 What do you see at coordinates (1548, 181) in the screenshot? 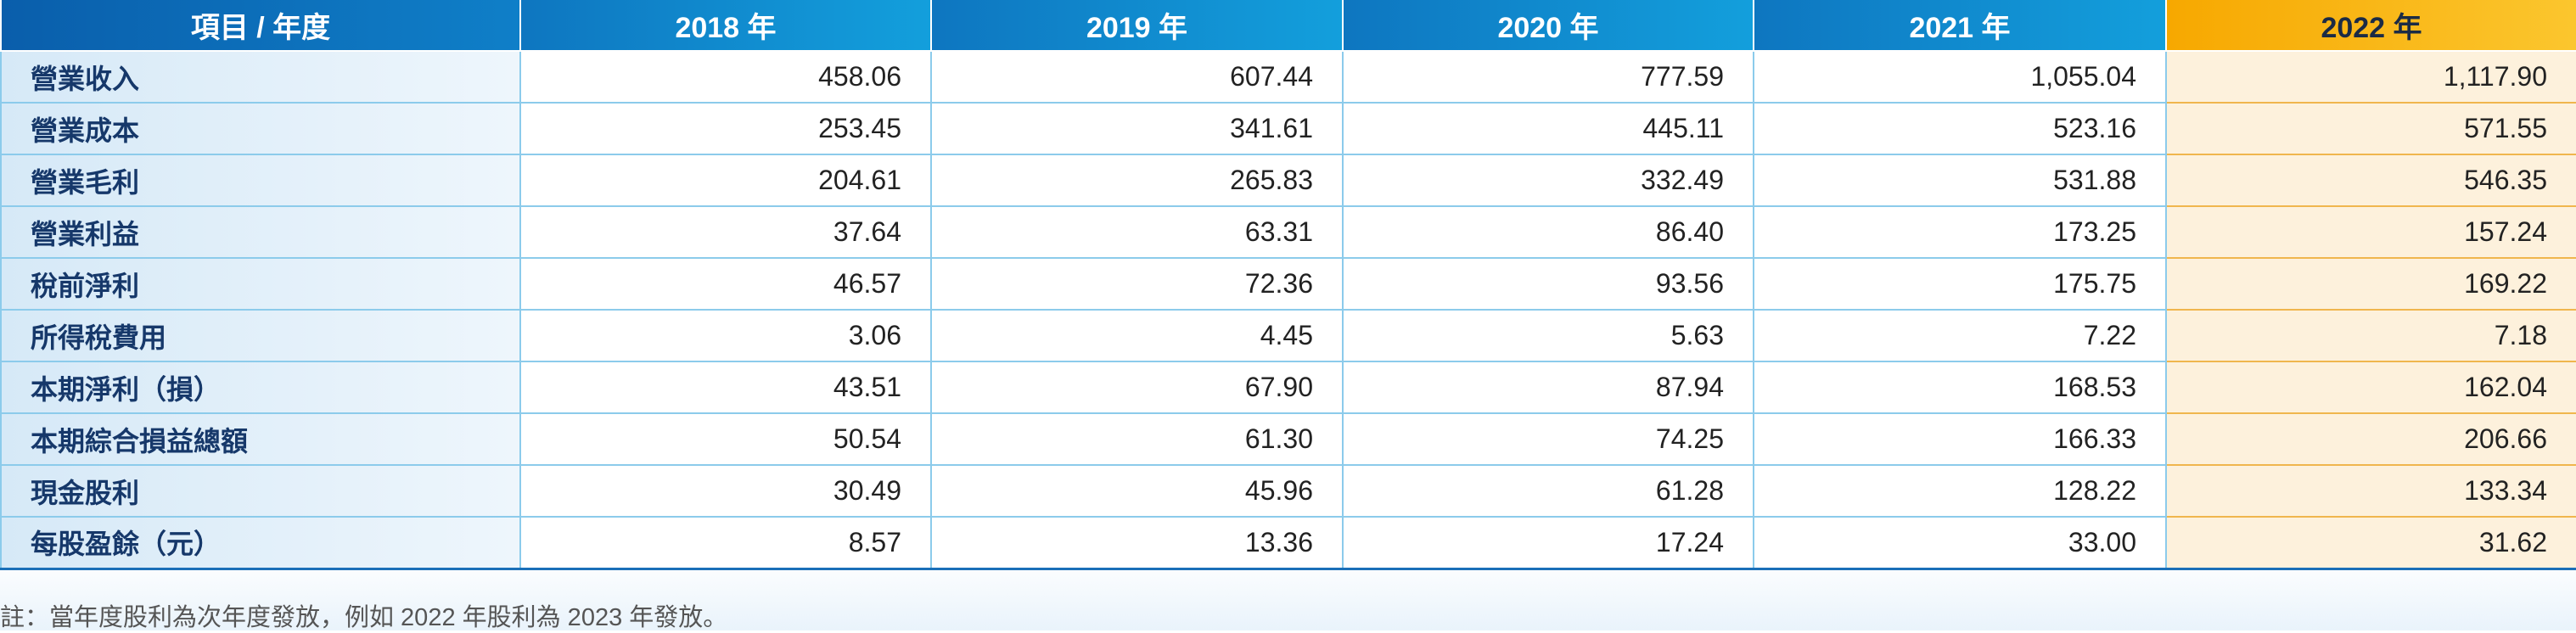
I see `cell: 332.49` at bounding box center [1548, 181].